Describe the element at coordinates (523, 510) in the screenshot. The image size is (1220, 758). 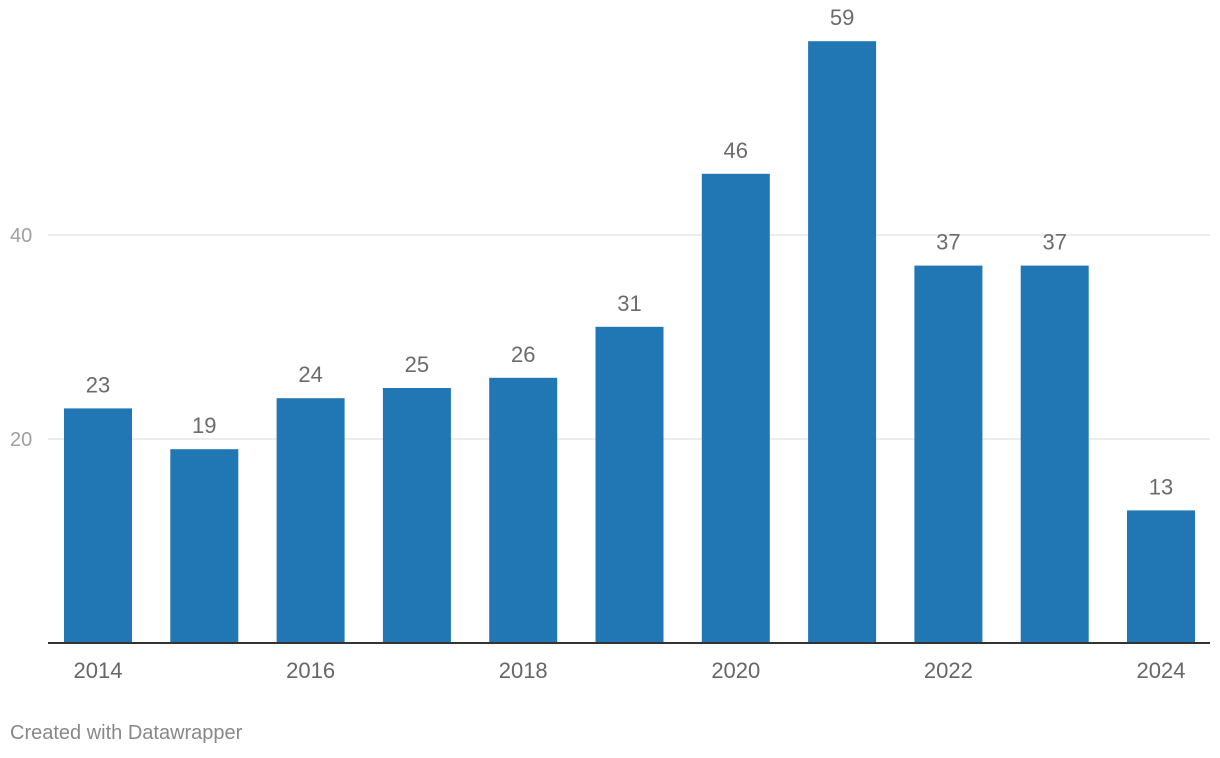
I see `bar-2018` at that location.